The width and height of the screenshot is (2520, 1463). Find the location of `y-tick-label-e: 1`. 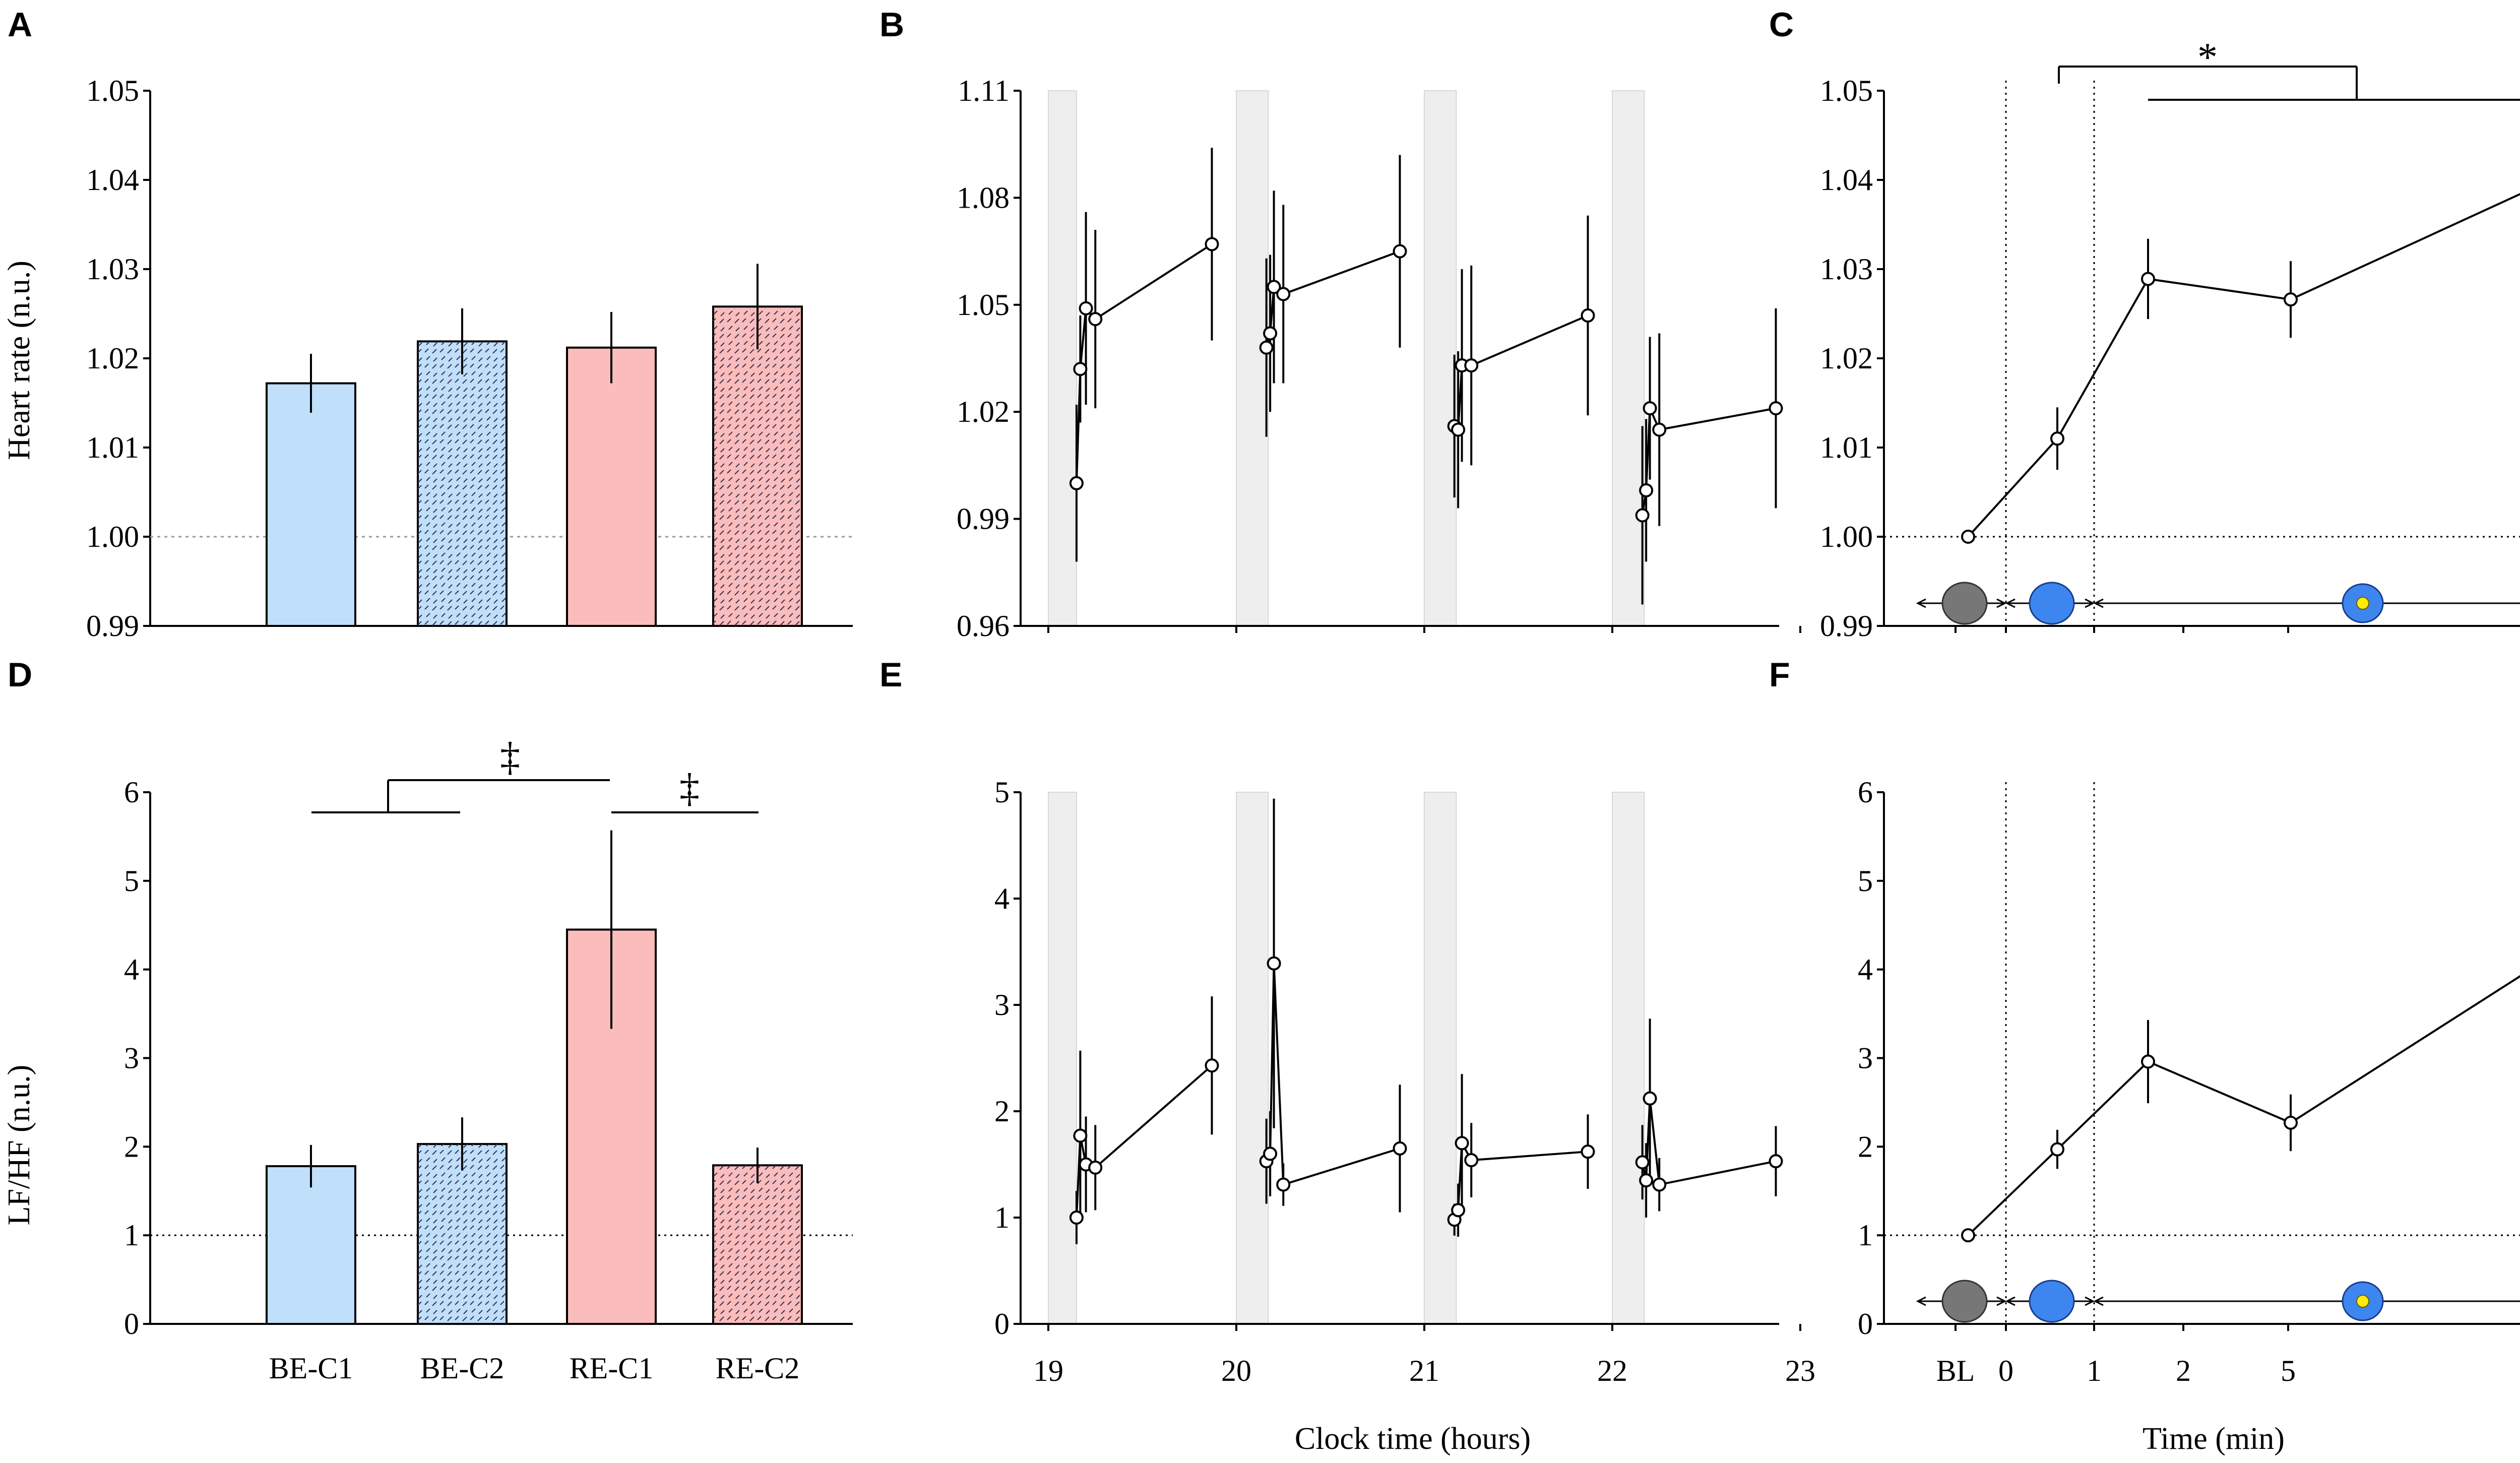

y-tick-label-e: 1 is located at coordinates (1002, 1217).